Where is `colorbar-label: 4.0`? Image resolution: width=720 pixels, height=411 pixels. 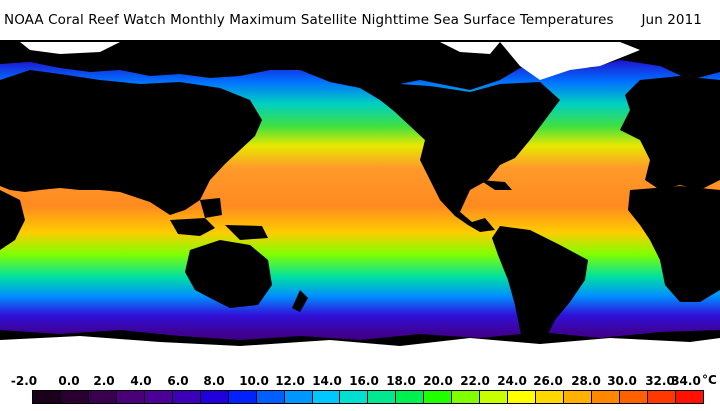 colorbar-label: 4.0 is located at coordinates (141, 381).